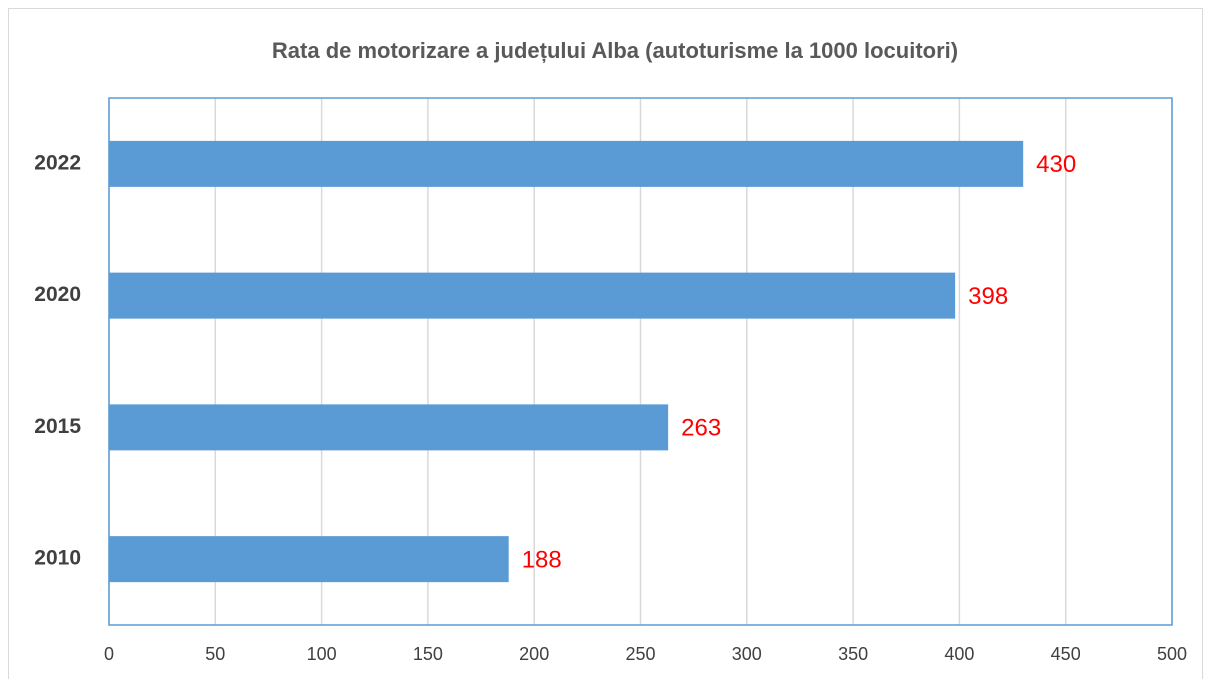  What do you see at coordinates (747, 654) in the screenshot?
I see `x-tick-label: 300` at bounding box center [747, 654].